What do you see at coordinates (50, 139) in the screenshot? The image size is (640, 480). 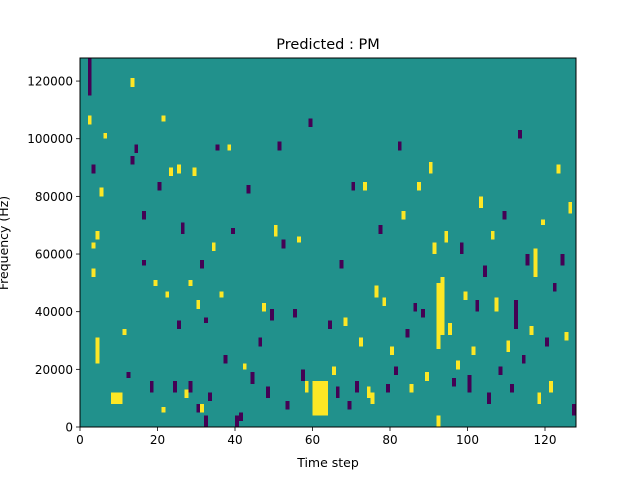 I see `y-tick-label: 100000` at bounding box center [50, 139].